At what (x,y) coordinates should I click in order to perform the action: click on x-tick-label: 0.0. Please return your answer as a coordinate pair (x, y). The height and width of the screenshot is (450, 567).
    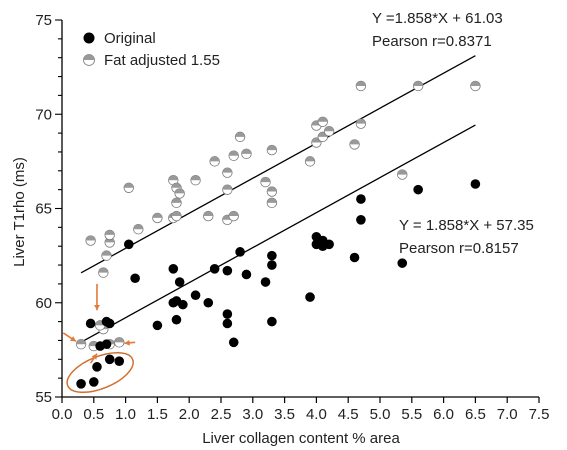
    Looking at the image, I should click on (62, 414).